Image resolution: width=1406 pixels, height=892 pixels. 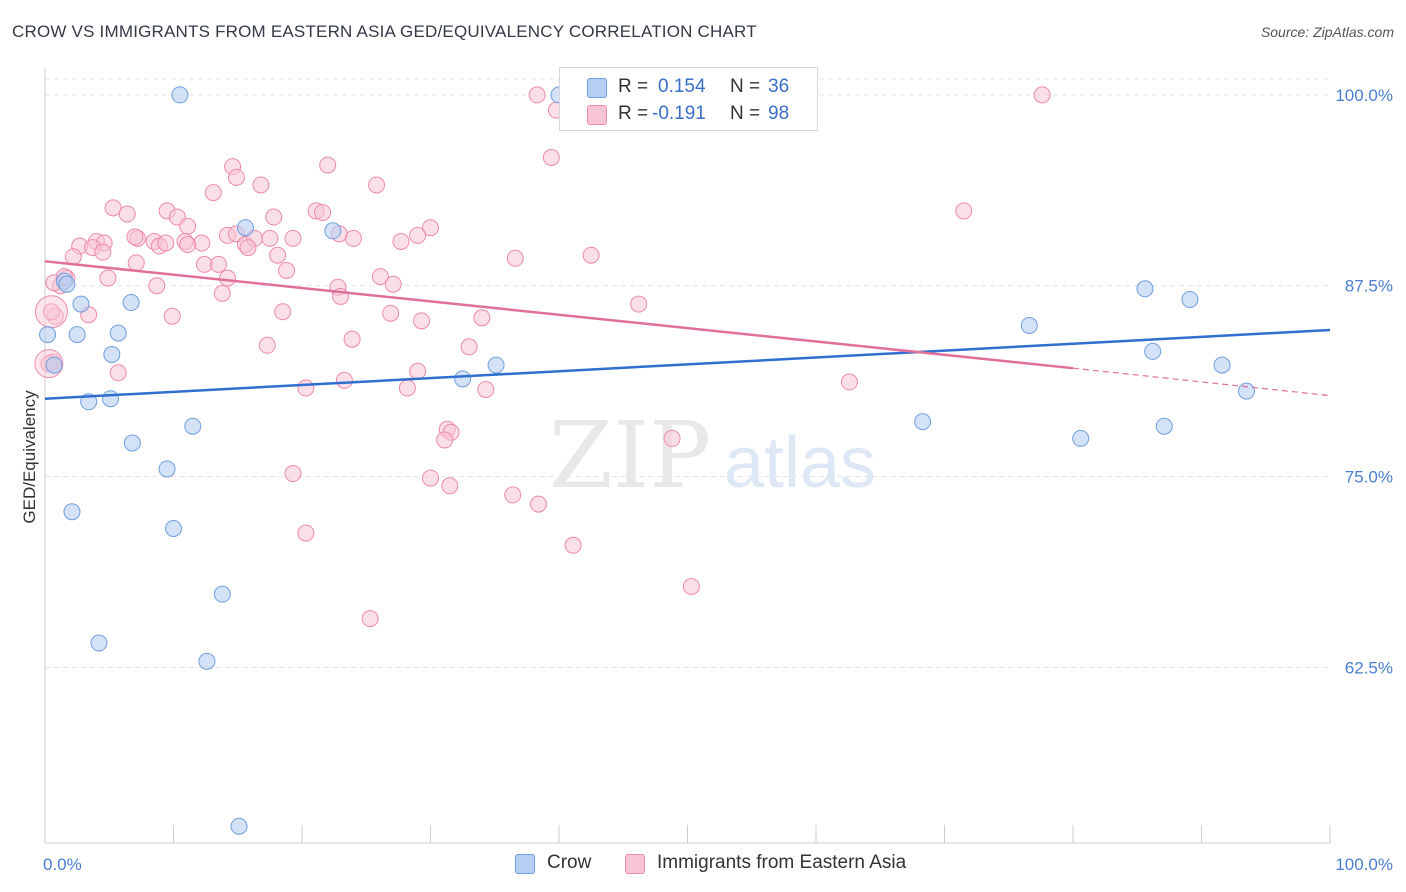 I want to click on bottom-legend-label-crow: Crow, so click(x=569, y=862).